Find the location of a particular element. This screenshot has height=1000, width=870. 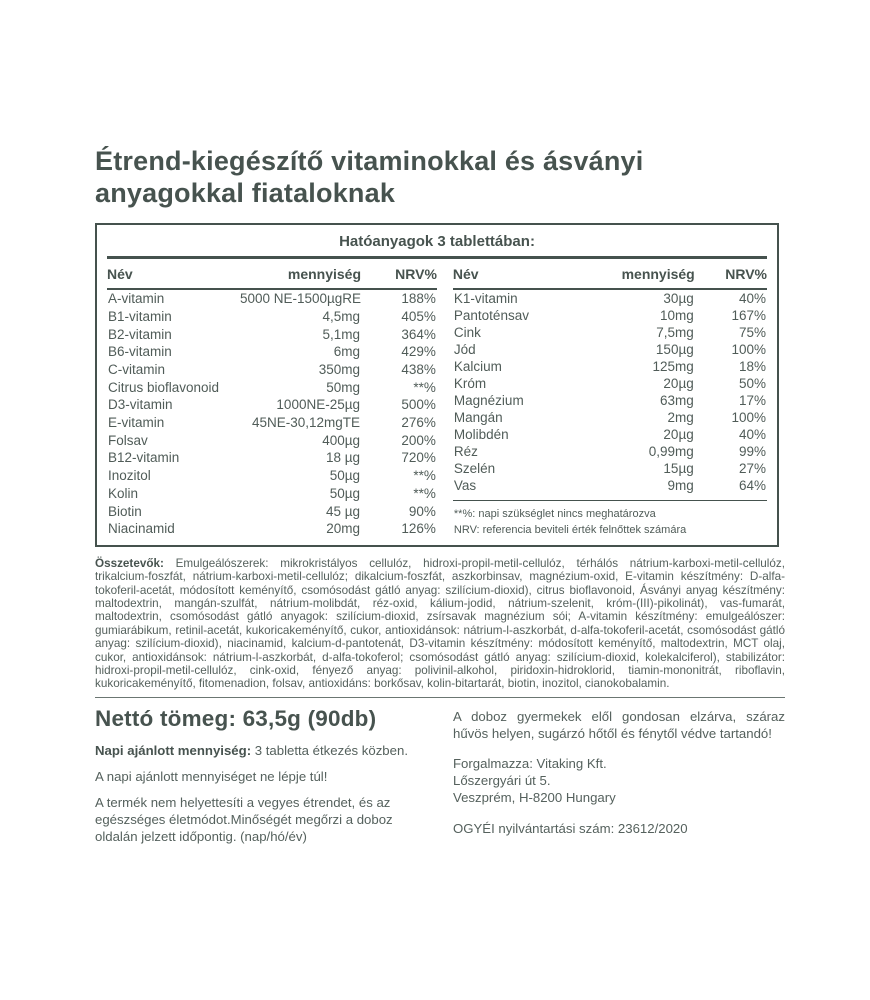

nutrient-name: B1-vitamin is located at coordinates (140, 316).